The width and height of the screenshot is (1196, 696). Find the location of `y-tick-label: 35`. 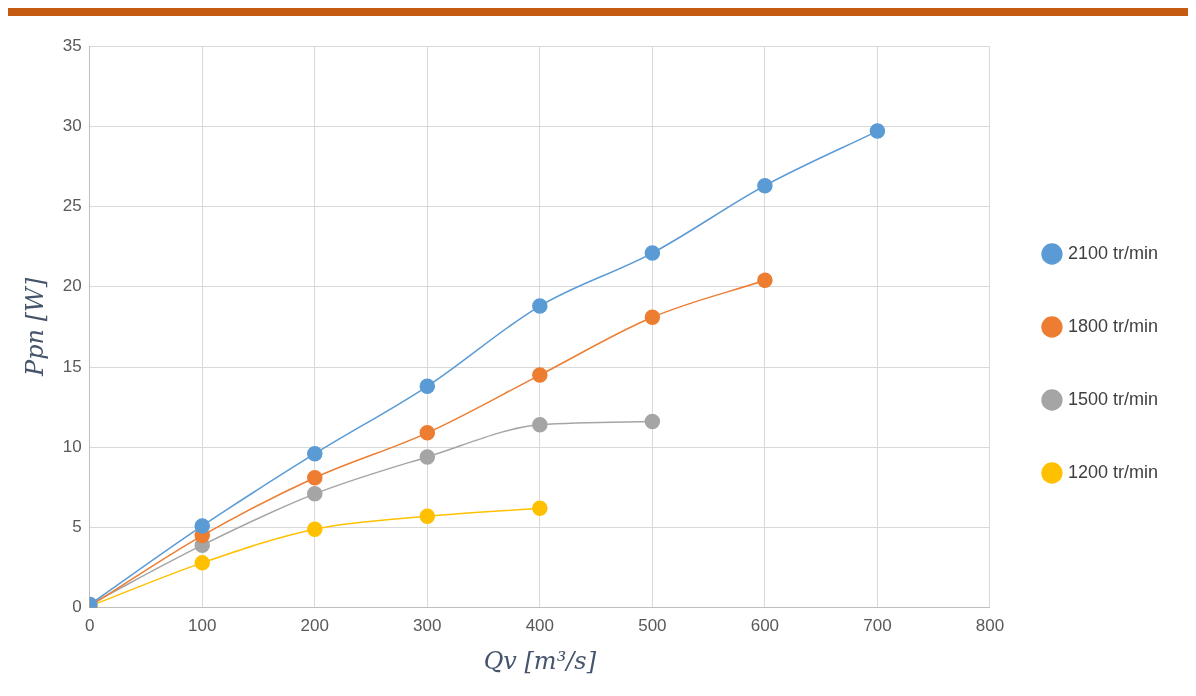

y-tick-label: 35 is located at coordinates (72, 45).